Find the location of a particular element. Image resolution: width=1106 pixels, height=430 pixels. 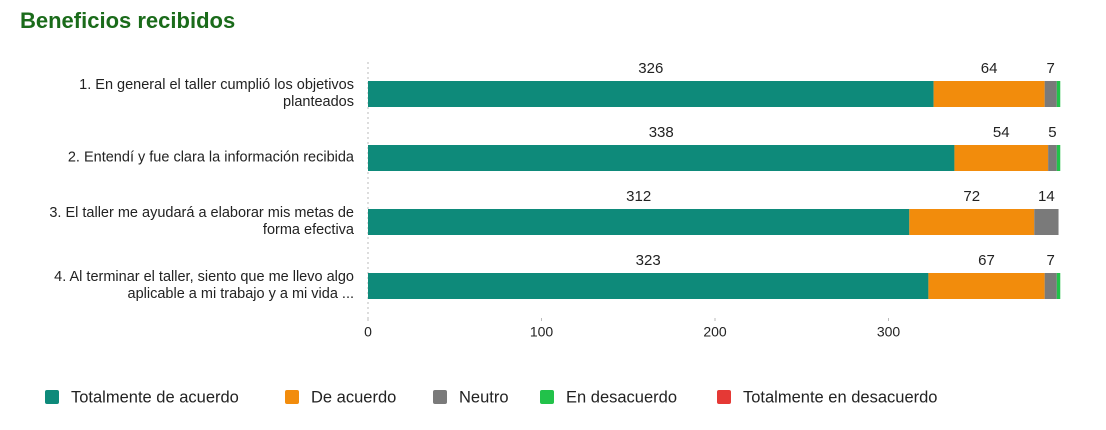

chart-title: Beneficios recibidos is located at coordinates (128, 20).